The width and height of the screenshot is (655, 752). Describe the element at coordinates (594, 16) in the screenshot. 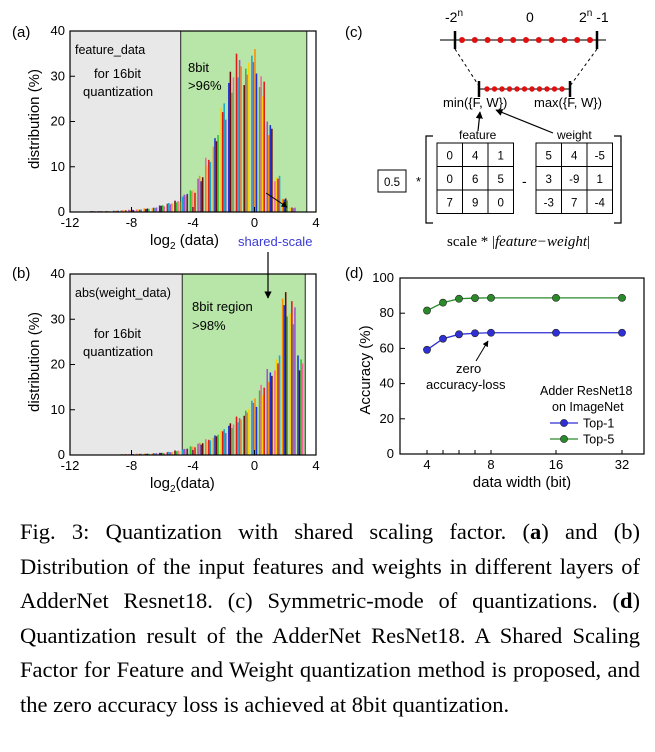

I see `c-axis-right-label: 2n -1` at that location.